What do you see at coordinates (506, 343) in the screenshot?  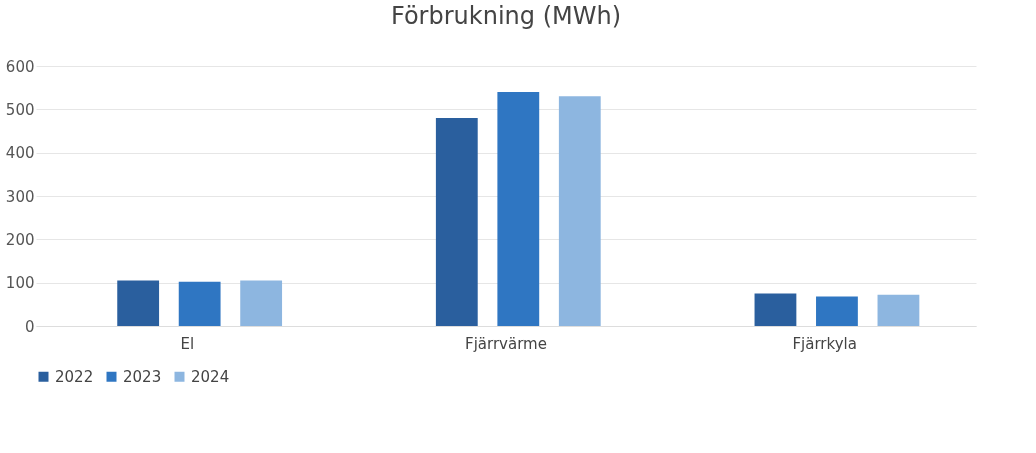 I see `x-tick-label: Fjärrvärme` at bounding box center [506, 343].